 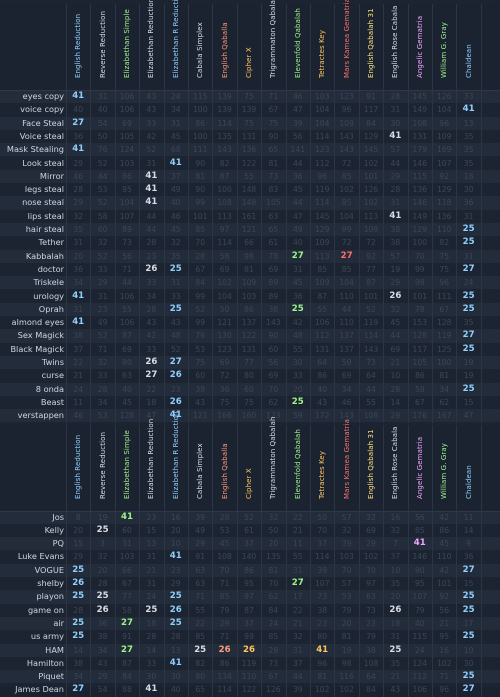 I want to click on column-header: Reverse Reduction, so click(x=102, y=47).